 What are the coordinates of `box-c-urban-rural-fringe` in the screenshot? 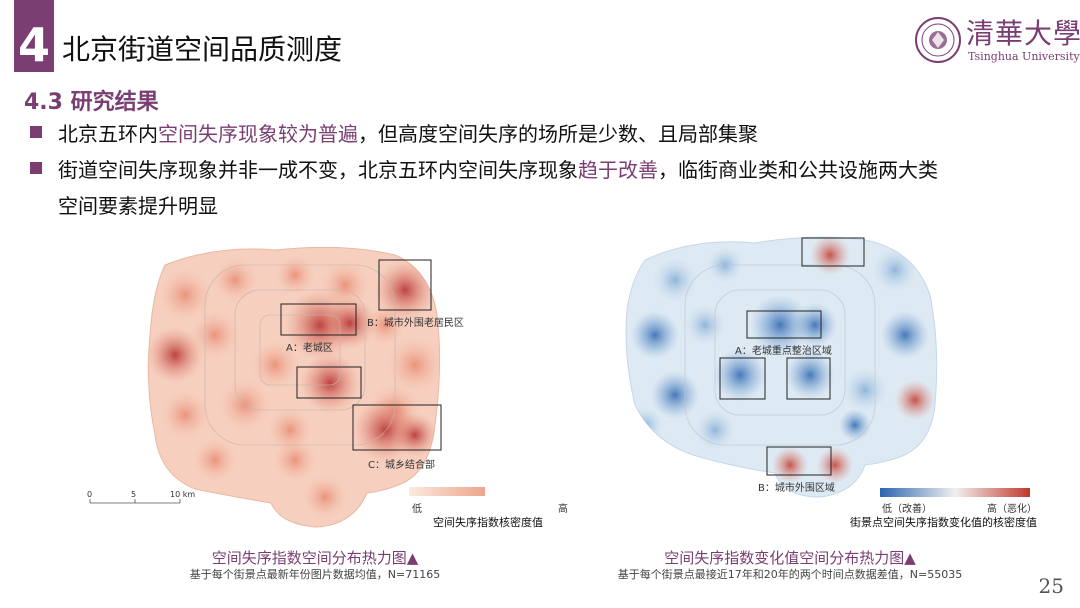 It's located at (397, 427).